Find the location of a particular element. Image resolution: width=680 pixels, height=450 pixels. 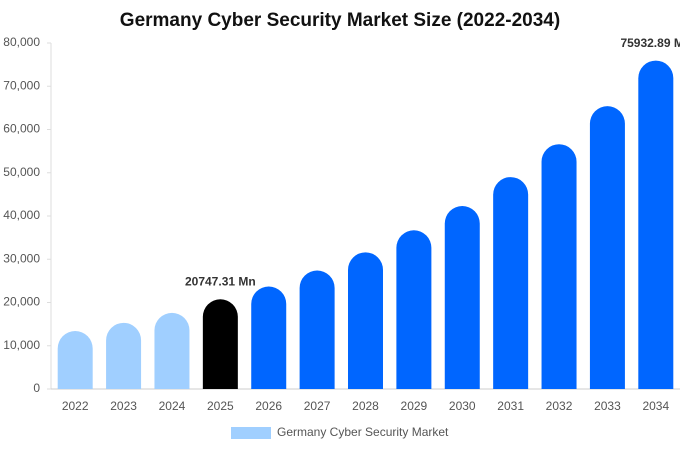

y-tick-label: 50,000 is located at coordinates (21, 172).